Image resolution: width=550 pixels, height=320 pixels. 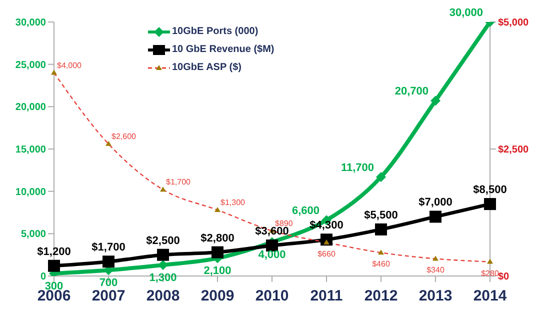 What do you see at coordinates (411, 92) in the screenshot?
I see `data-label: 20,700` at bounding box center [411, 92].